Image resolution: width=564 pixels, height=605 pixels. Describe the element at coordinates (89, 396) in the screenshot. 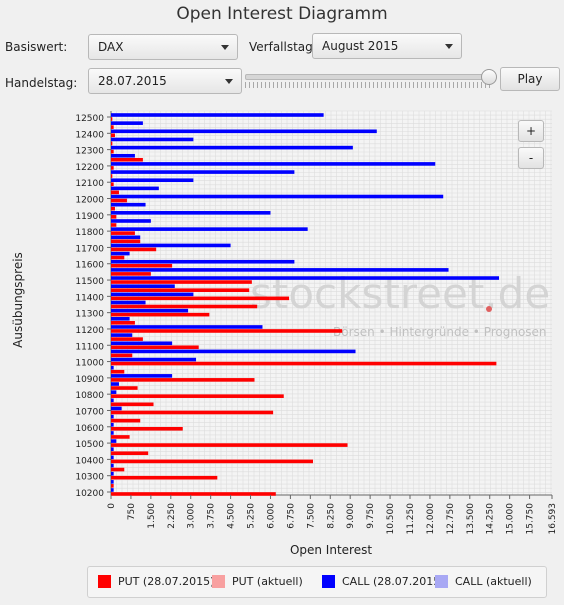

I see `y-tick-label: 10800` at that location.